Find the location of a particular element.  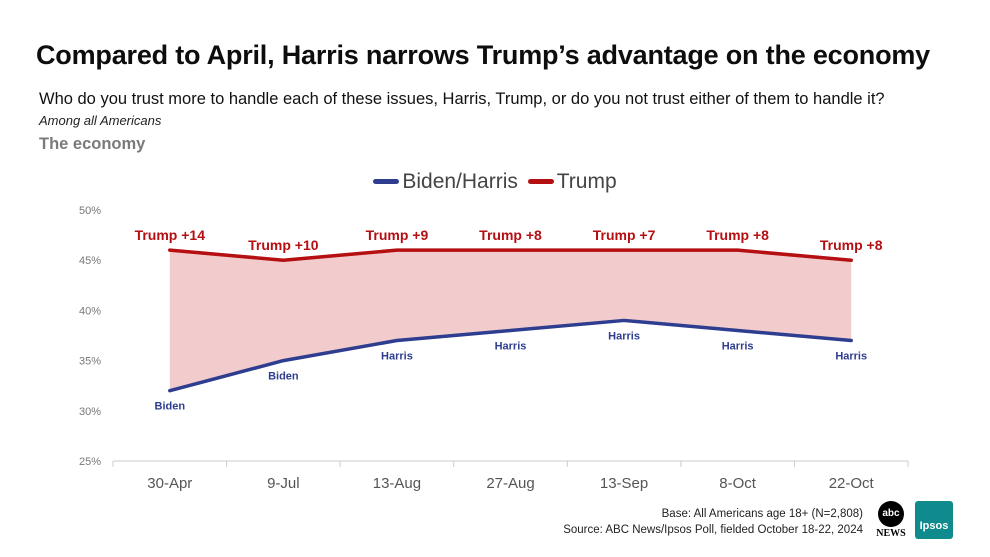

series-line-biden is located at coordinates (510, 355).